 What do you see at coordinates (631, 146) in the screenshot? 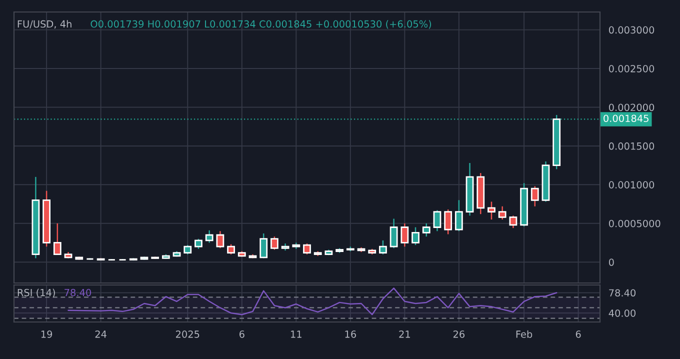
I see `y-tick-label: 0.001500` at bounding box center [631, 146].